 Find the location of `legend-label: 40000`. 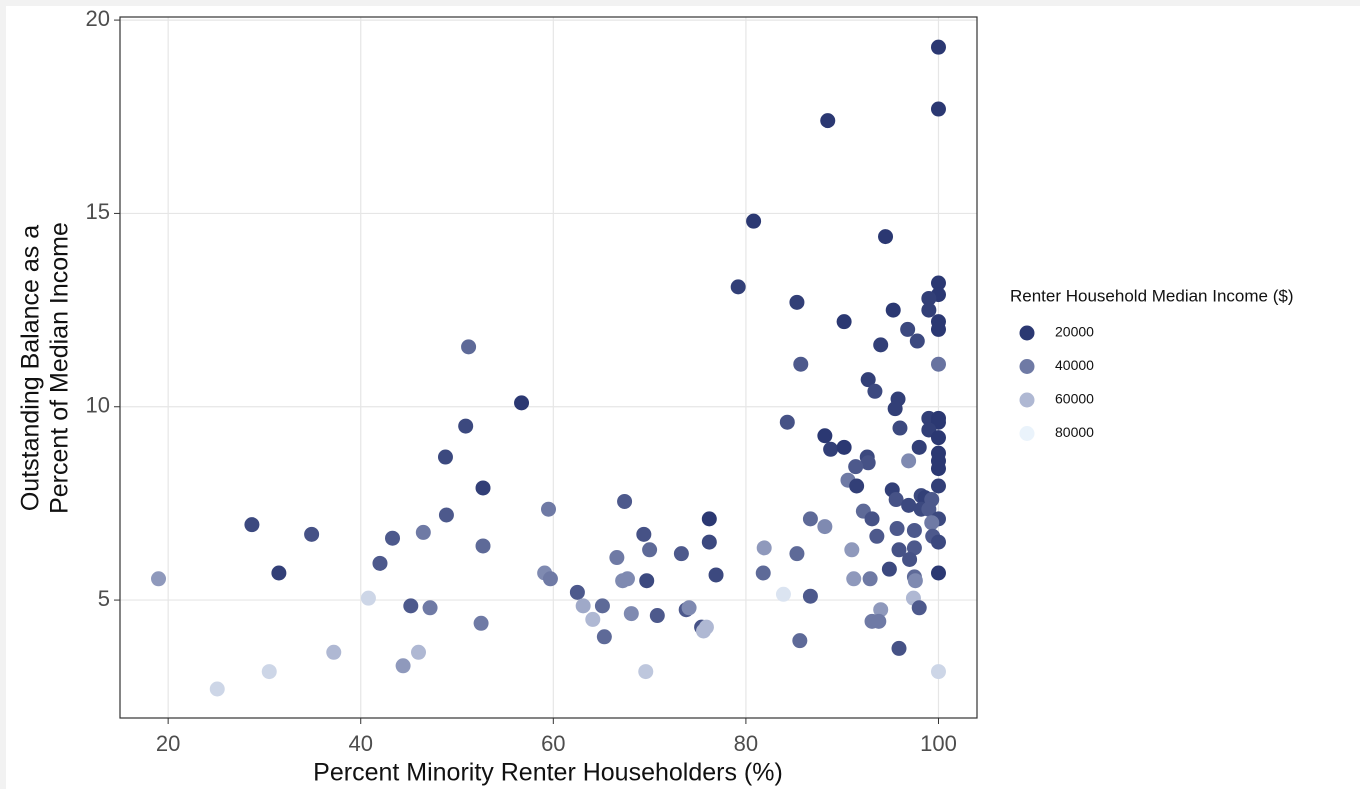

legend-label: 40000 is located at coordinates (1074, 365).